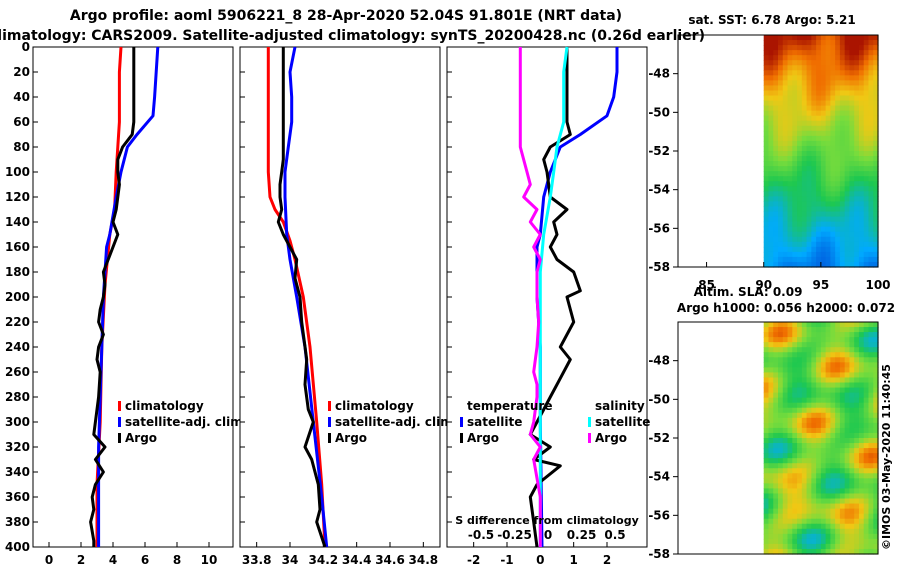 Image resolution: width=900 pixels, height=580 pixels. I want to click on sst-heatmap, so click(821, 151).